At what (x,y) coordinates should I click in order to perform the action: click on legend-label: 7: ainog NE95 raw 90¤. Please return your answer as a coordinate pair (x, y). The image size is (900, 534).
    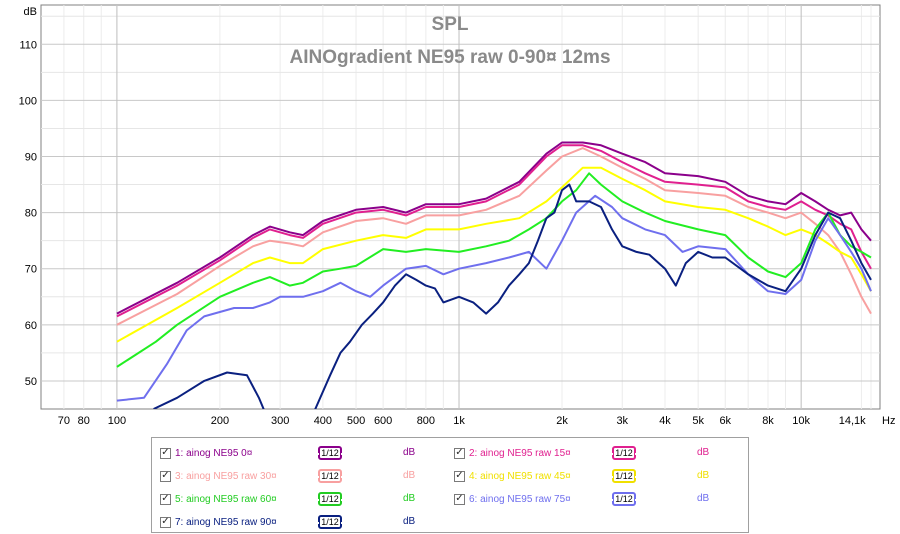
    Looking at the image, I should click on (226, 522).